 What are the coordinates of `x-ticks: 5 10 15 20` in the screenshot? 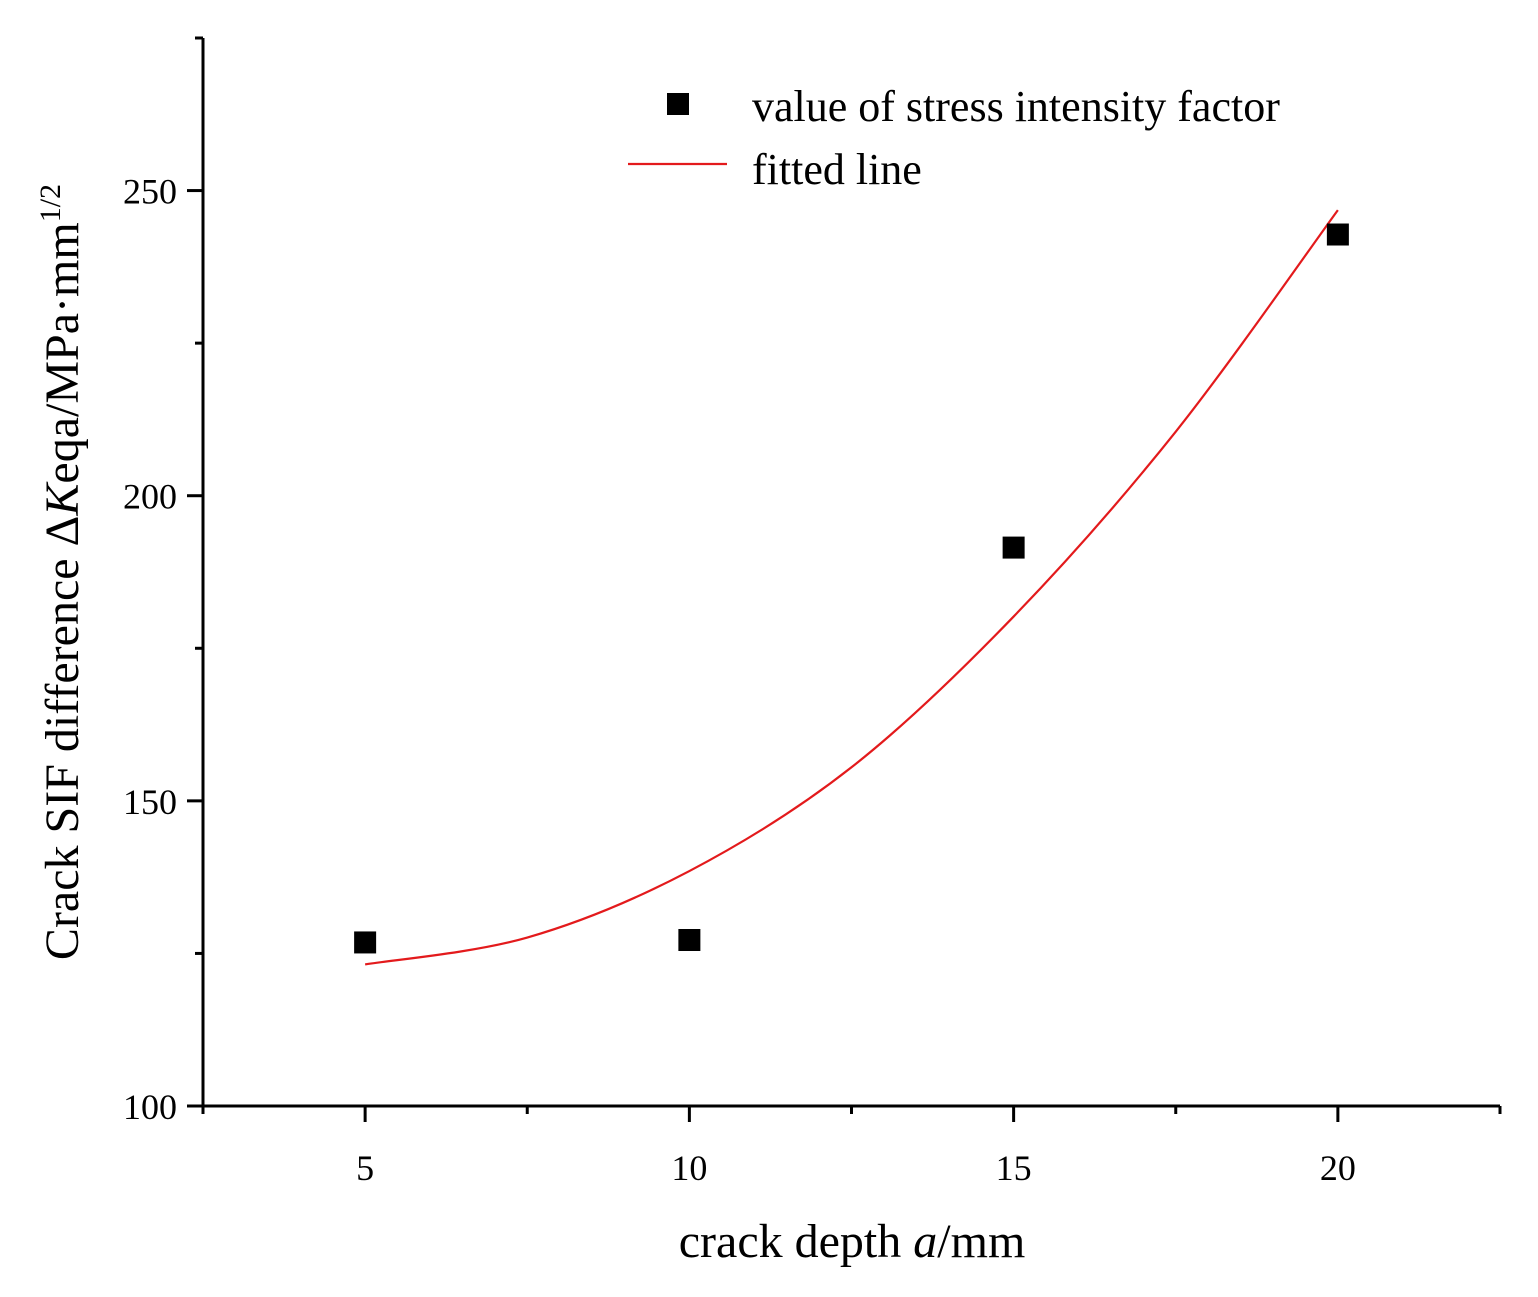 It's located at (851, 1147).